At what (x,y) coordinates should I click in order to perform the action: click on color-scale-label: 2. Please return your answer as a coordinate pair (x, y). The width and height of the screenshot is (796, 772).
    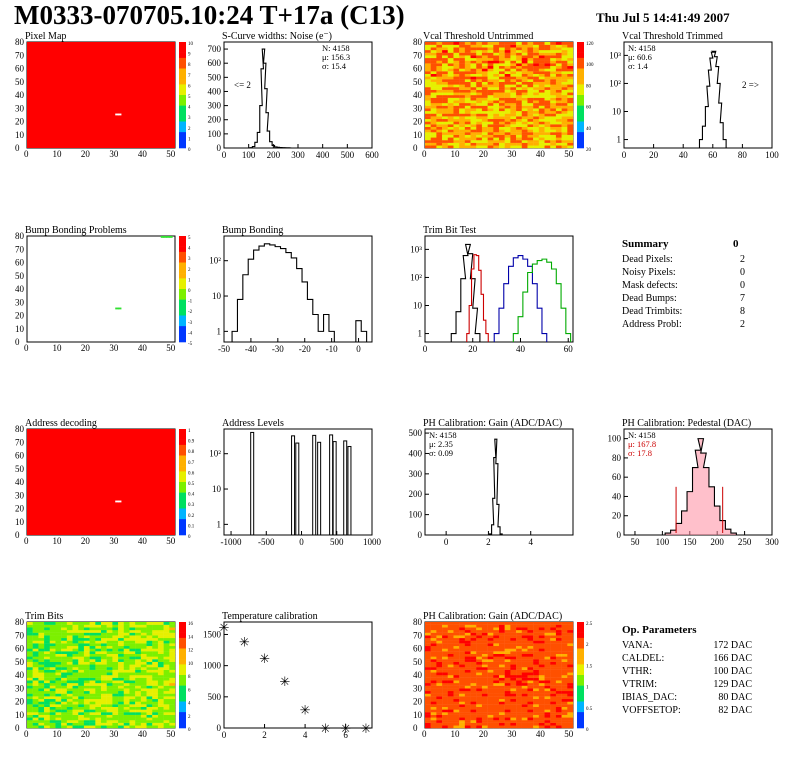
    Looking at the image, I should click on (189, 717).